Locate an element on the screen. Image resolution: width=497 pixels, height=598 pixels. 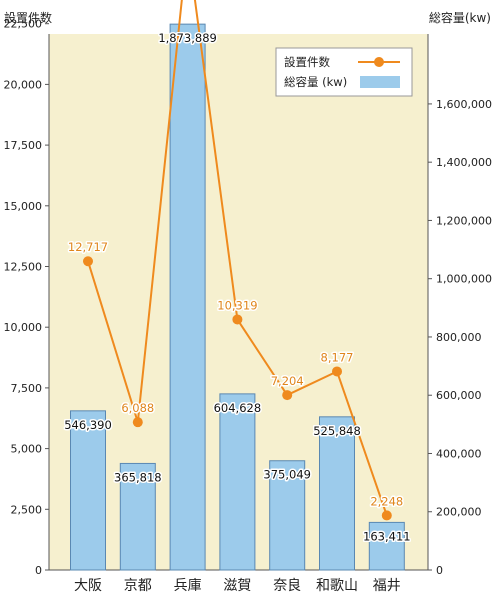
right-tick-label: 400,000 is located at coordinates (459, 453).